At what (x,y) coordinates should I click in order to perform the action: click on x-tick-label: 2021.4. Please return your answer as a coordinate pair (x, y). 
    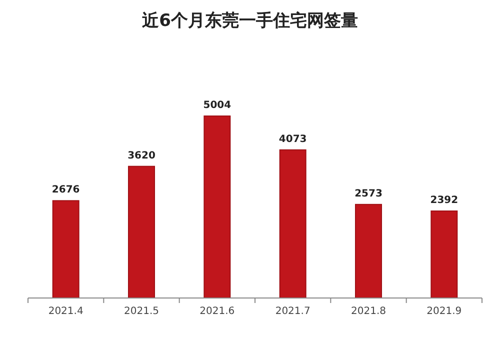
    Looking at the image, I should click on (66, 311).